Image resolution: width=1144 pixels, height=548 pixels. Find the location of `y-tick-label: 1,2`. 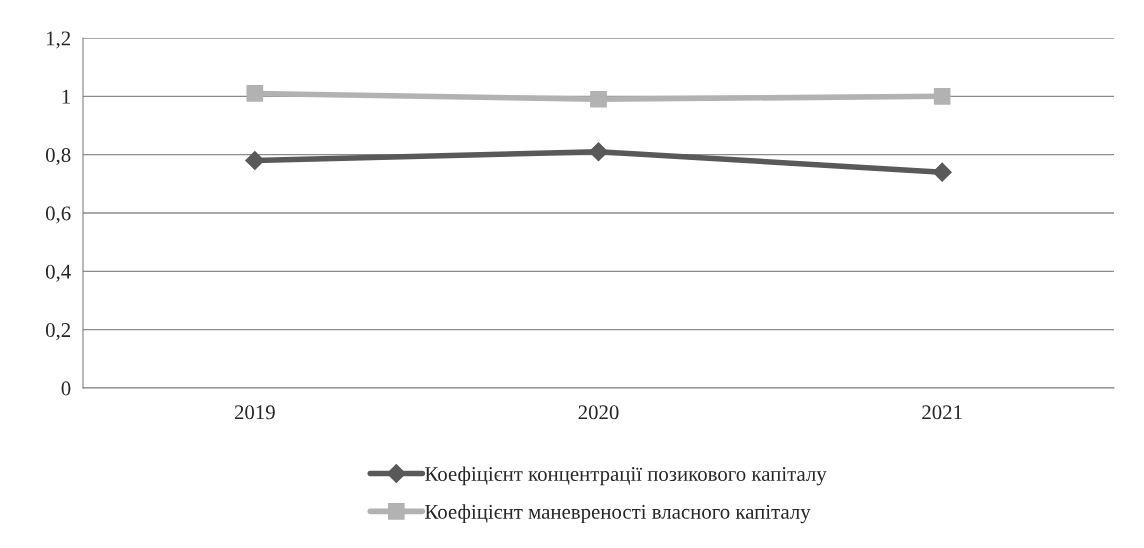

y-tick-label: 1,2 is located at coordinates (58, 40).